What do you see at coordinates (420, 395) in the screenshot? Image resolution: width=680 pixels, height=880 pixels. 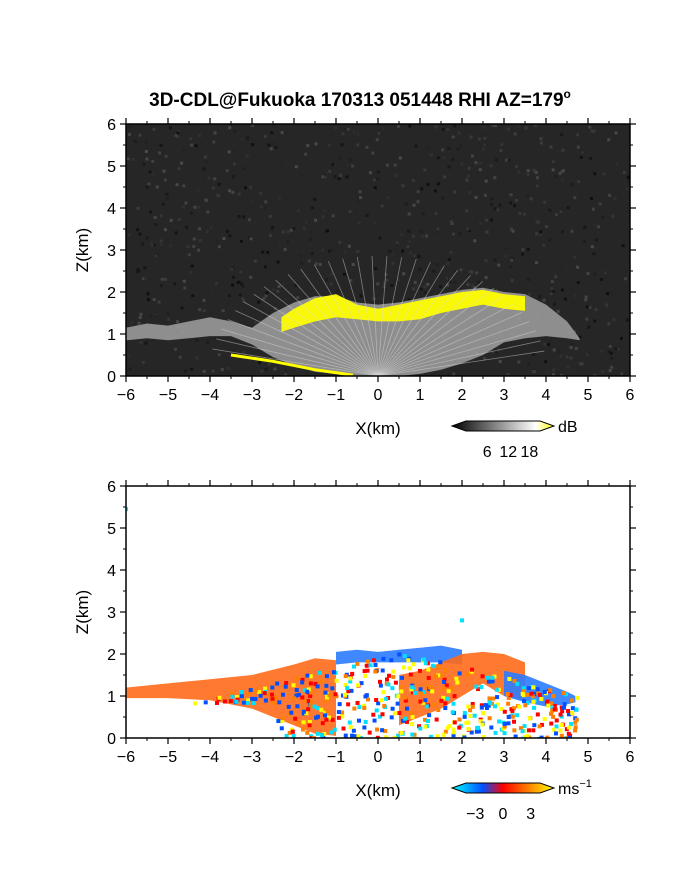 I see `x-tick-label: 1` at bounding box center [420, 395].